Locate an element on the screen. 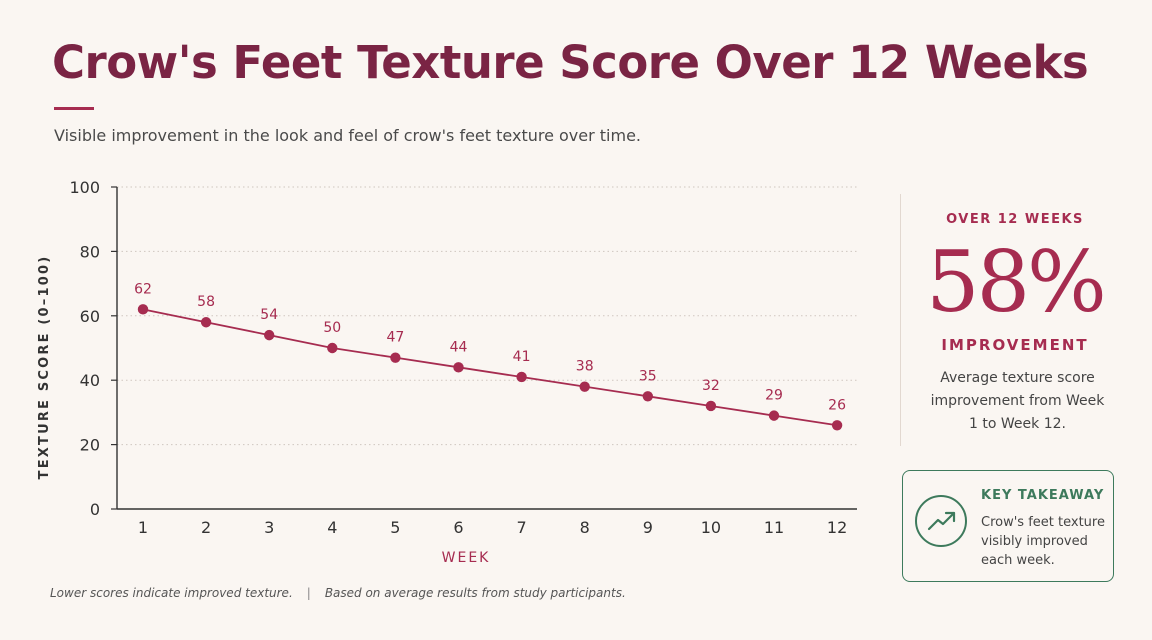 This screenshot has width=1152, height=640. x-tick-label: 7 is located at coordinates (522, 527).